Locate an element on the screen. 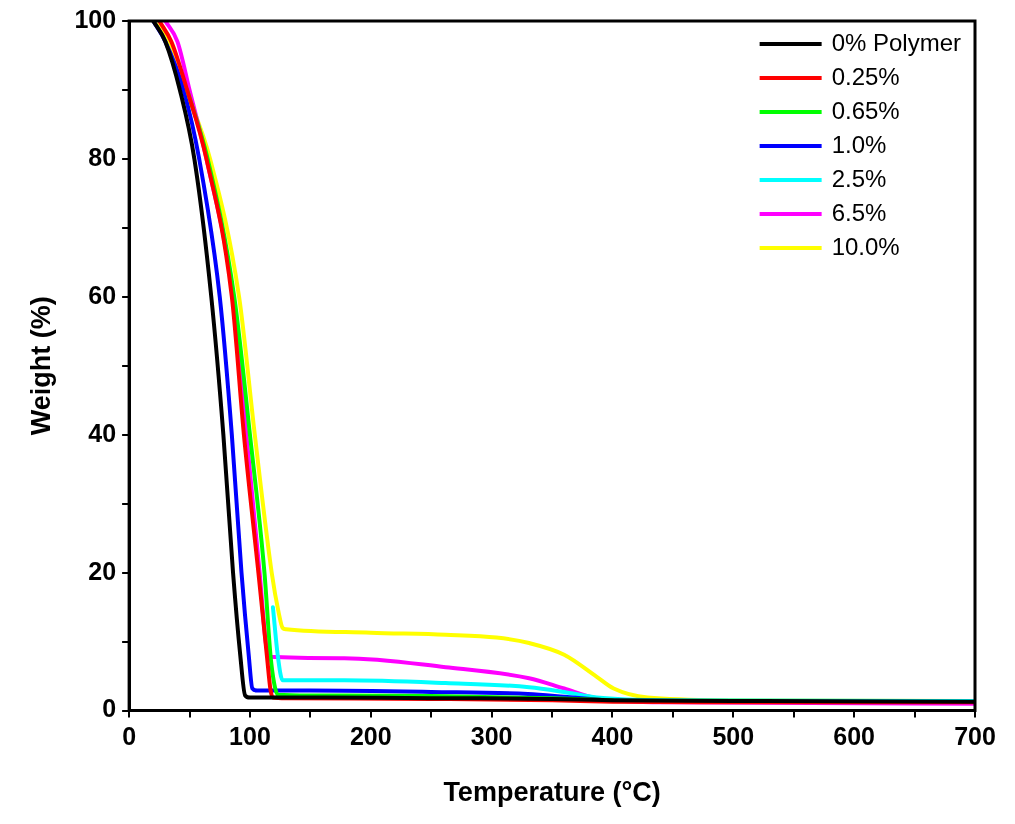 This screenshot has width=1015, height=824. legend-label: 1.0% is located at coordinates (859, 144).